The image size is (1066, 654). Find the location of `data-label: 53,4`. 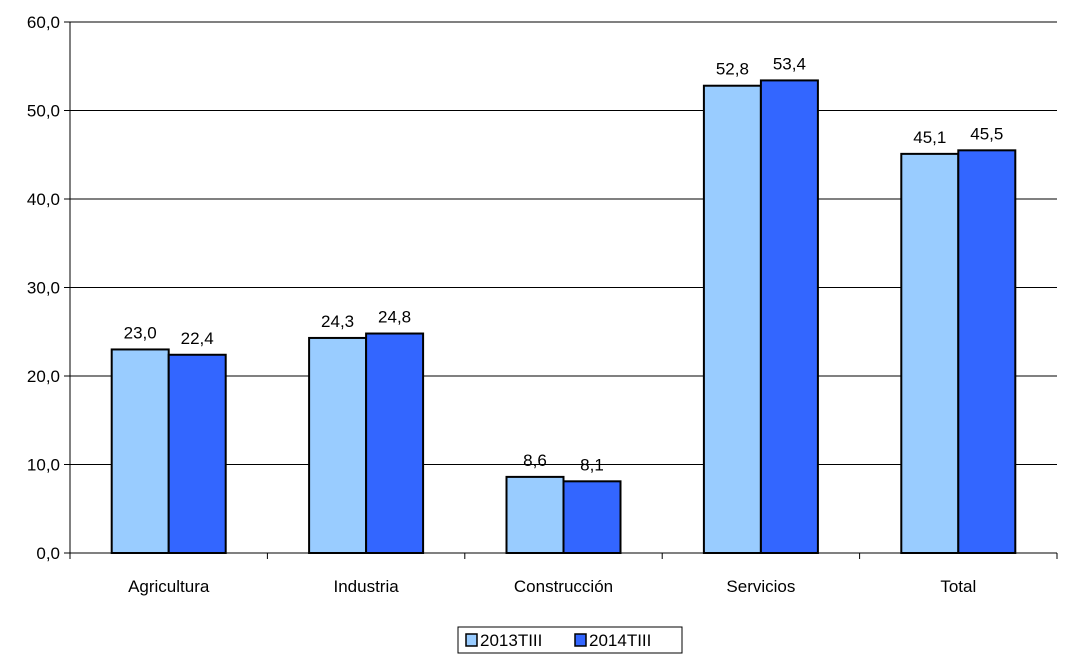

data-label: 53,4 is located at coordinates (789, 63).